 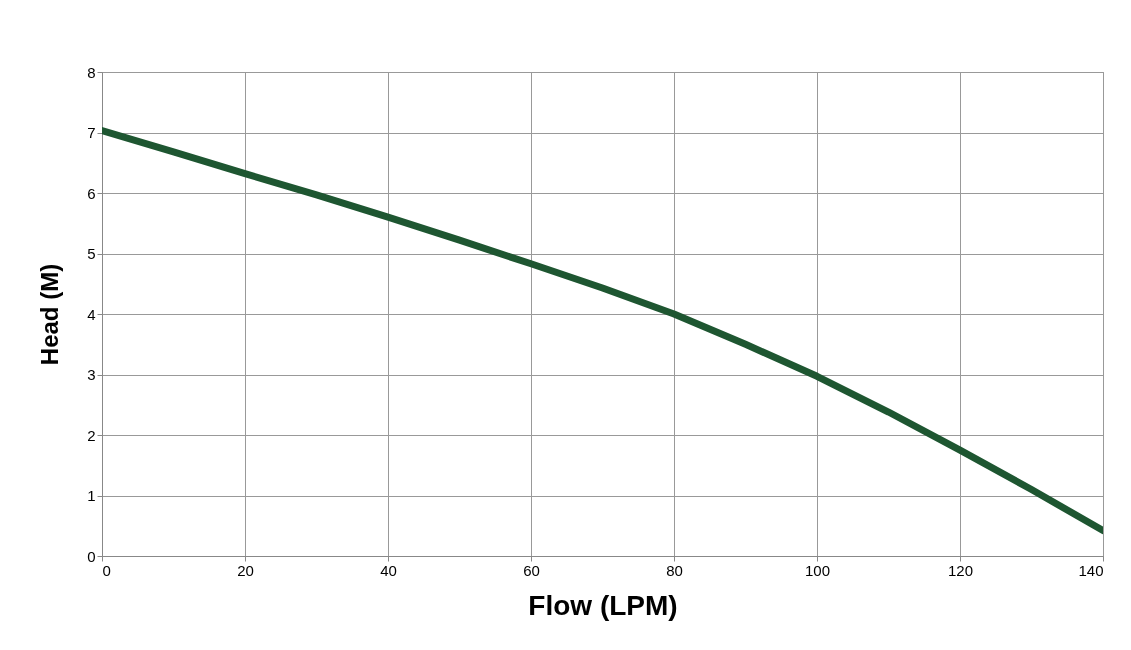 I want to click on y-tick-label: 6, so click(x=91, y=193).